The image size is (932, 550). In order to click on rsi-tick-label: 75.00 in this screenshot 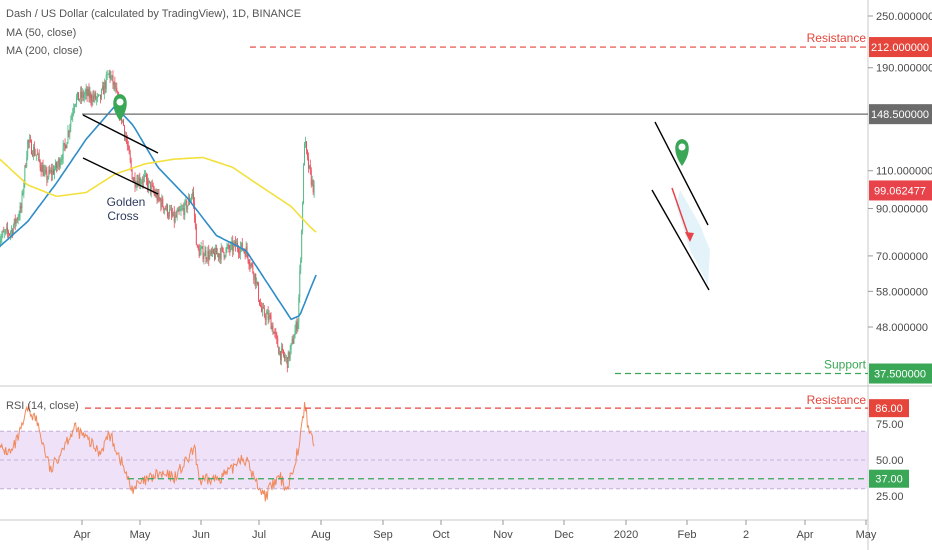, I will do `click(890, 425)`.